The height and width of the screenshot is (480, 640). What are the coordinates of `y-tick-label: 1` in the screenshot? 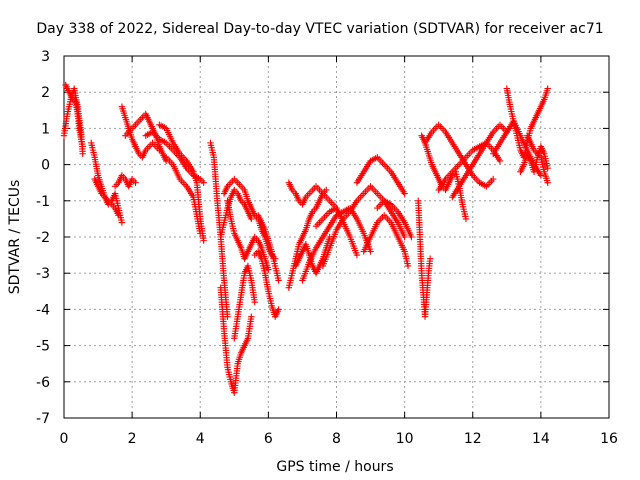 It's located at (45, 129).